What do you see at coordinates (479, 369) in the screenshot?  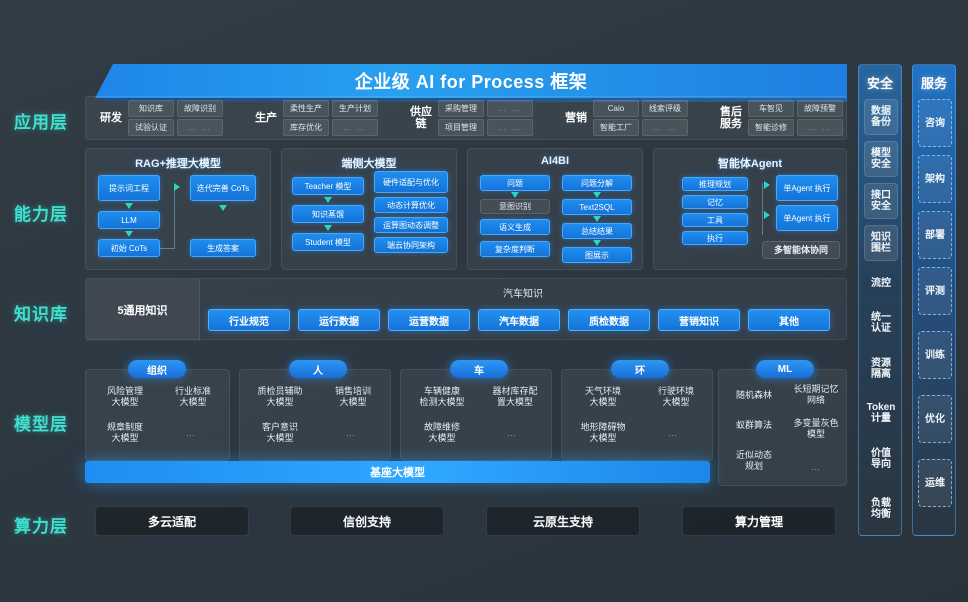 I see `model-group-tab: 车` at bounding box center [479, 369].